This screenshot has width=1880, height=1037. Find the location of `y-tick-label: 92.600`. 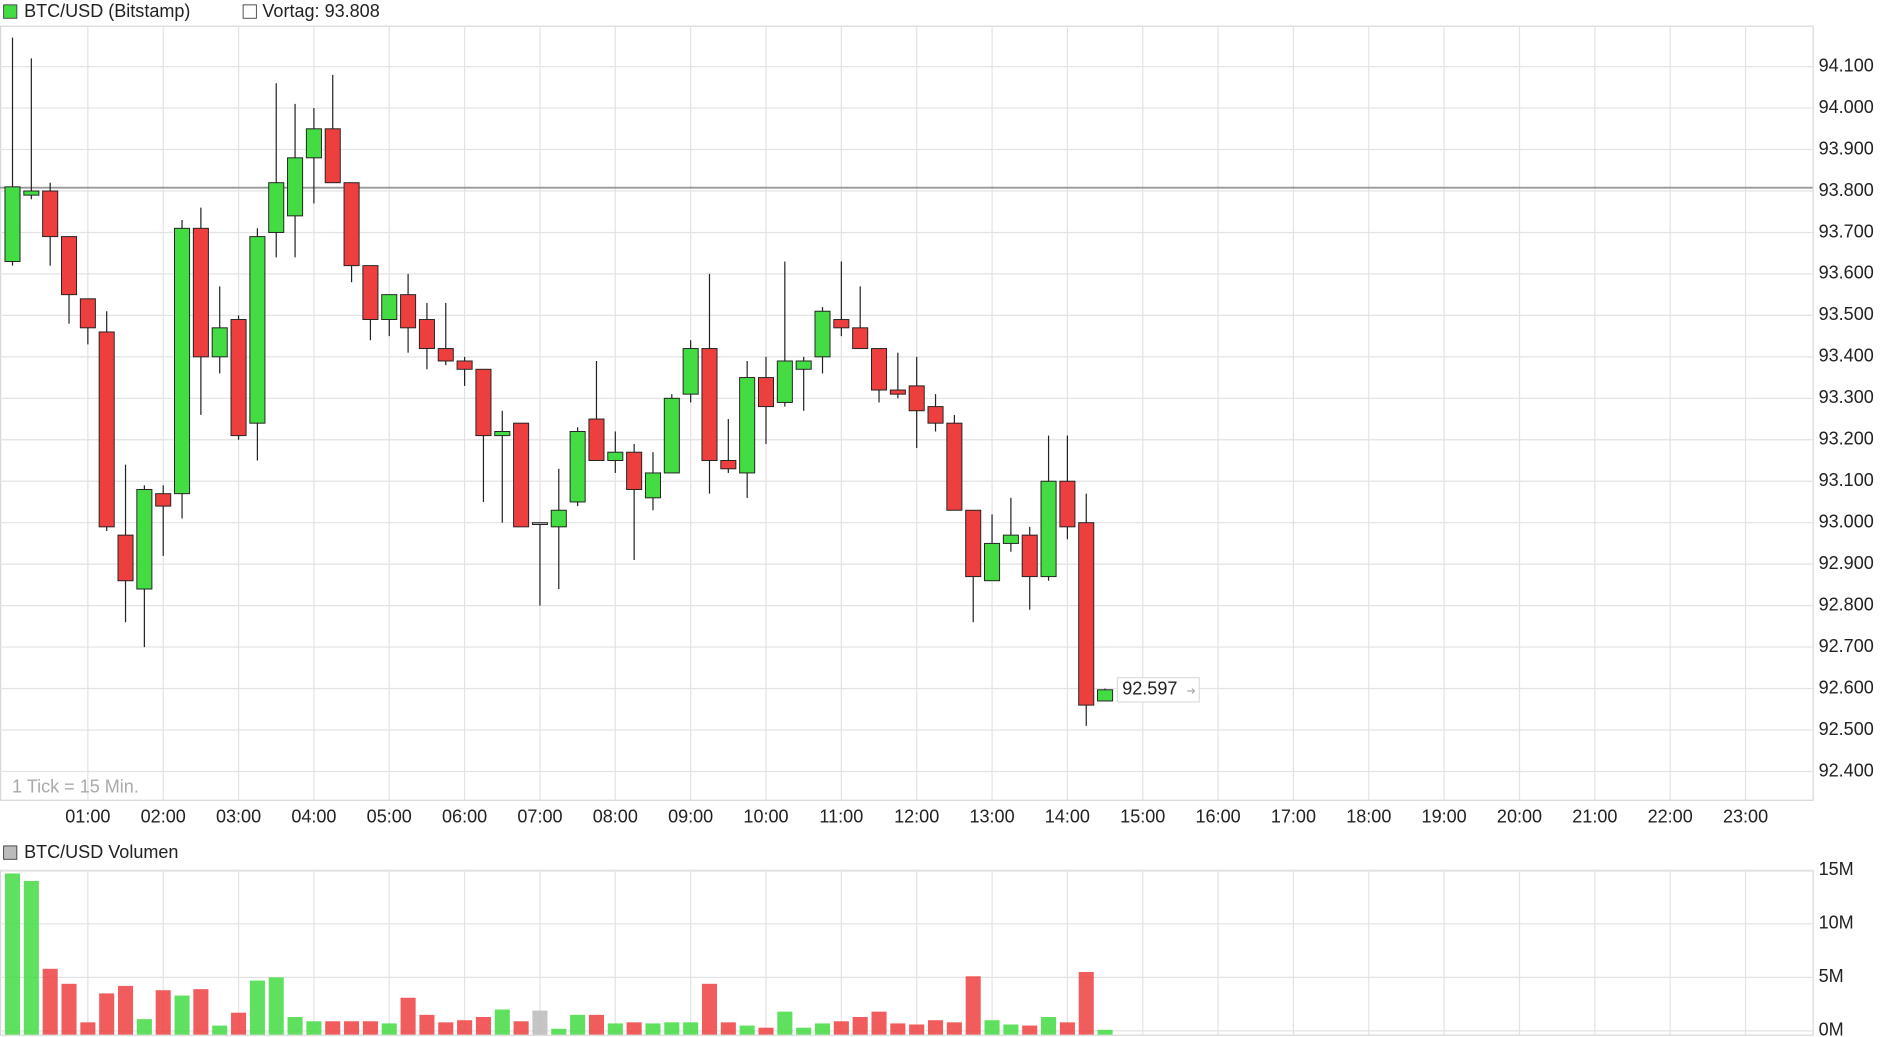

y-tick-label: 92.600 is located at coordinates (1846, 687).